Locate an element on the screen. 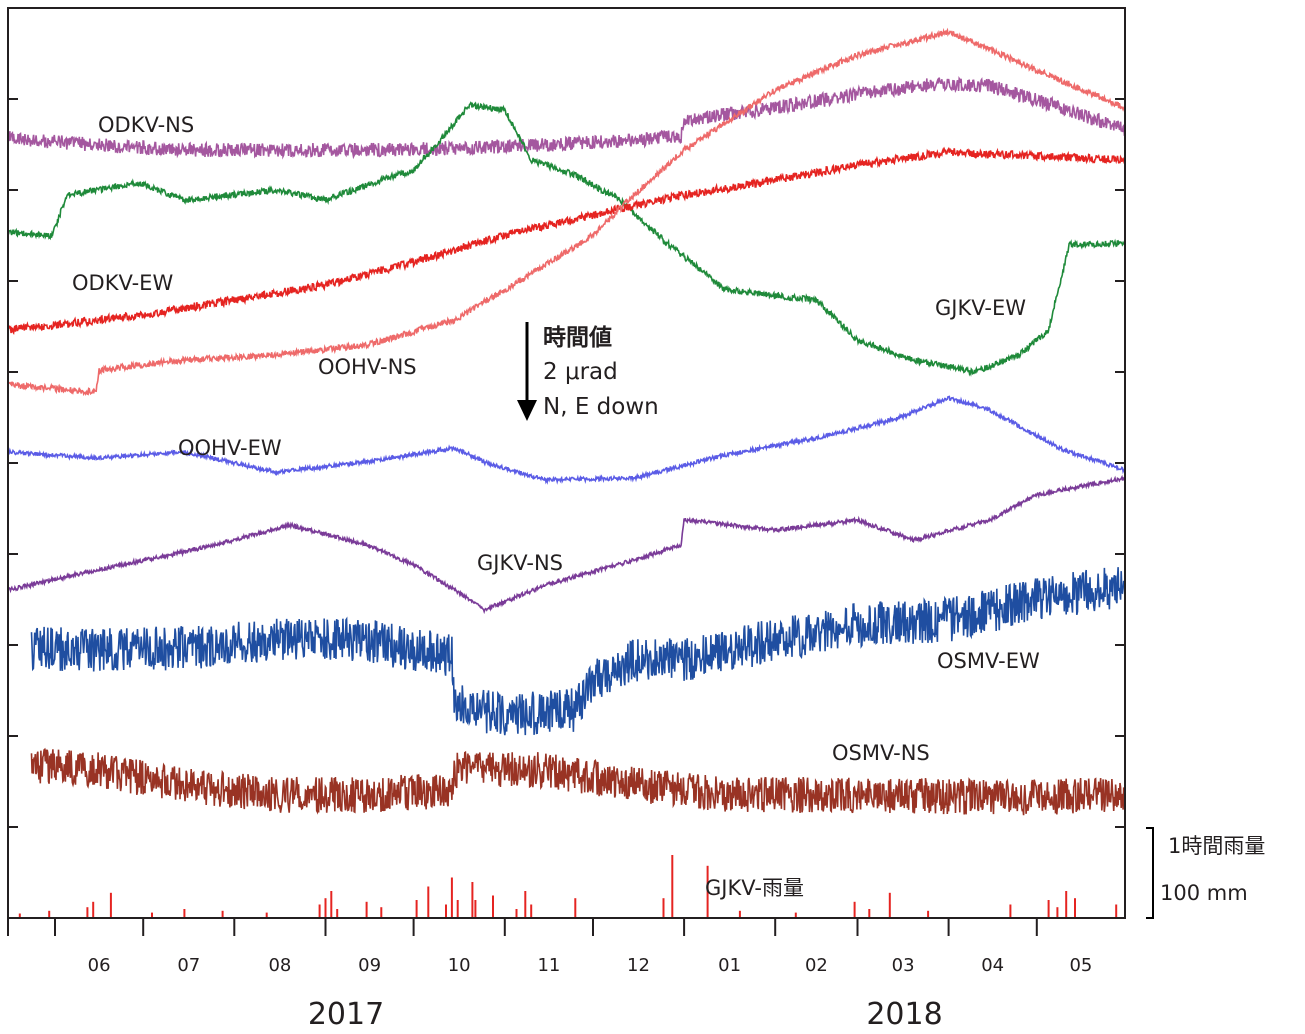 This screenshot has width=1305, height=1034. series-label-oohv-ew: OOHV-EW is located at coordinates (230, 448).